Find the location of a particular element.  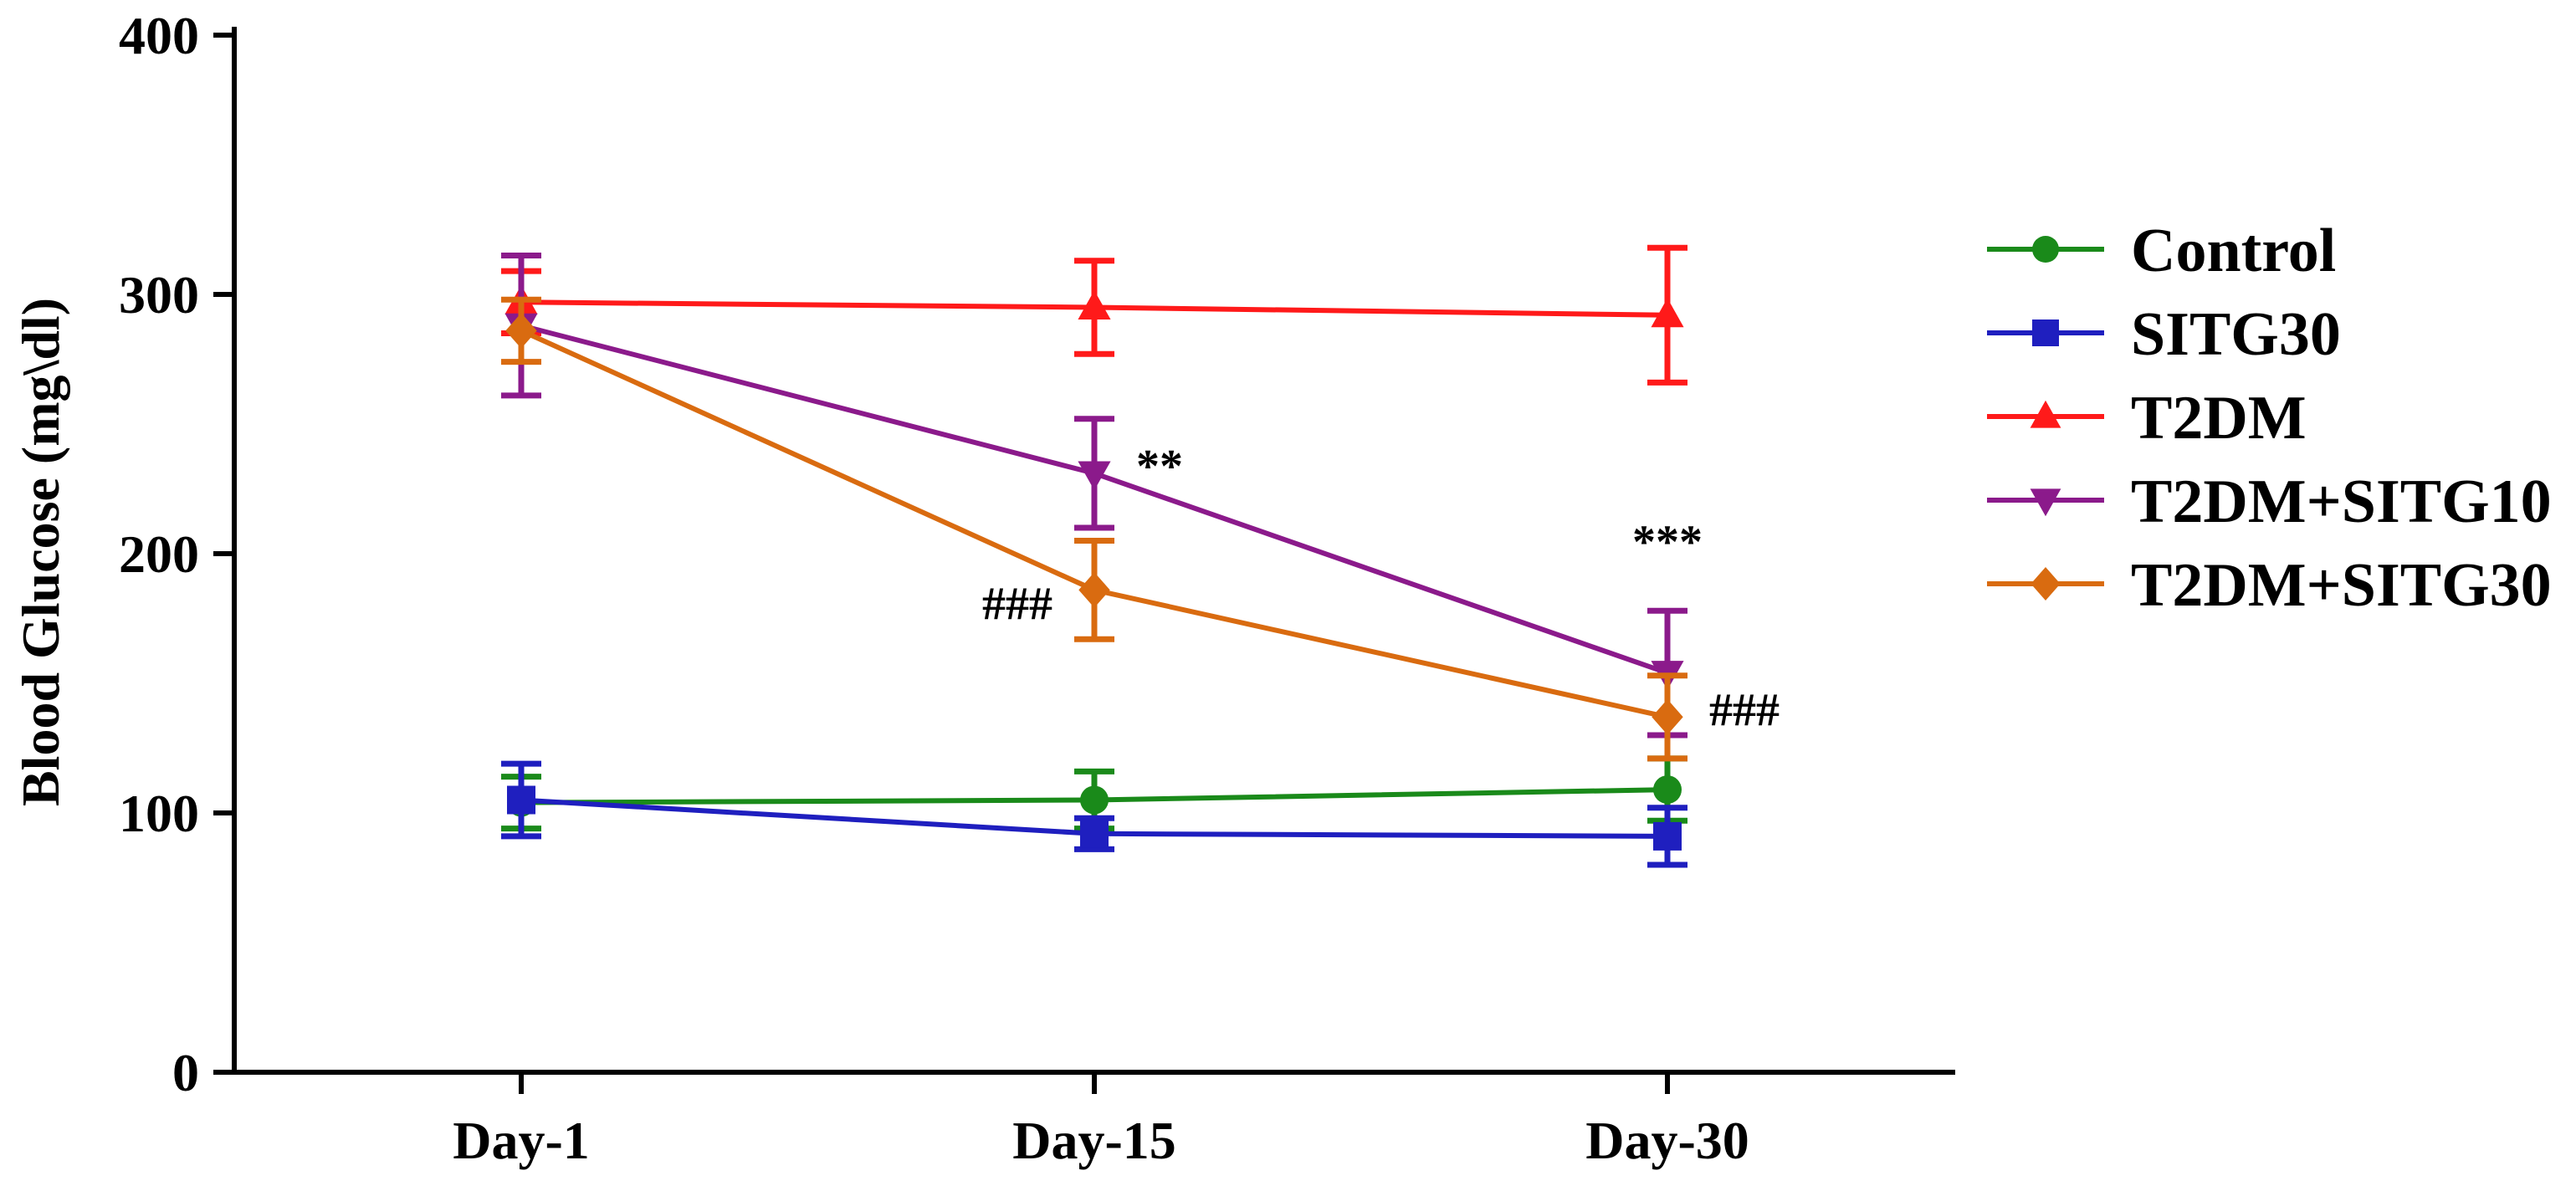

legend-item: T2DM+SITG10 is located at coordinates (2269, 502).